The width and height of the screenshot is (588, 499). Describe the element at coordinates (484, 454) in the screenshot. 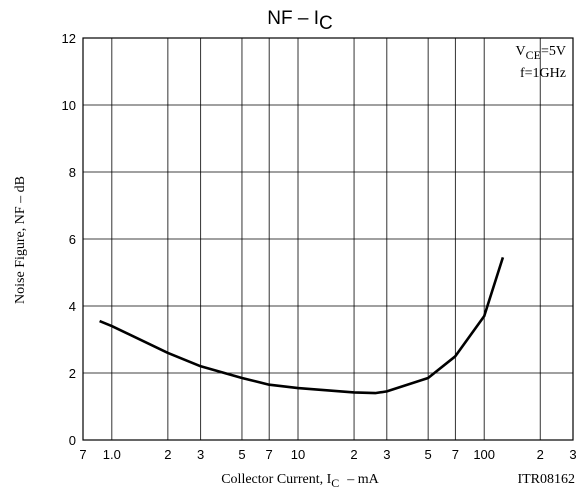

I see `x-tick-label: 100` at that location.